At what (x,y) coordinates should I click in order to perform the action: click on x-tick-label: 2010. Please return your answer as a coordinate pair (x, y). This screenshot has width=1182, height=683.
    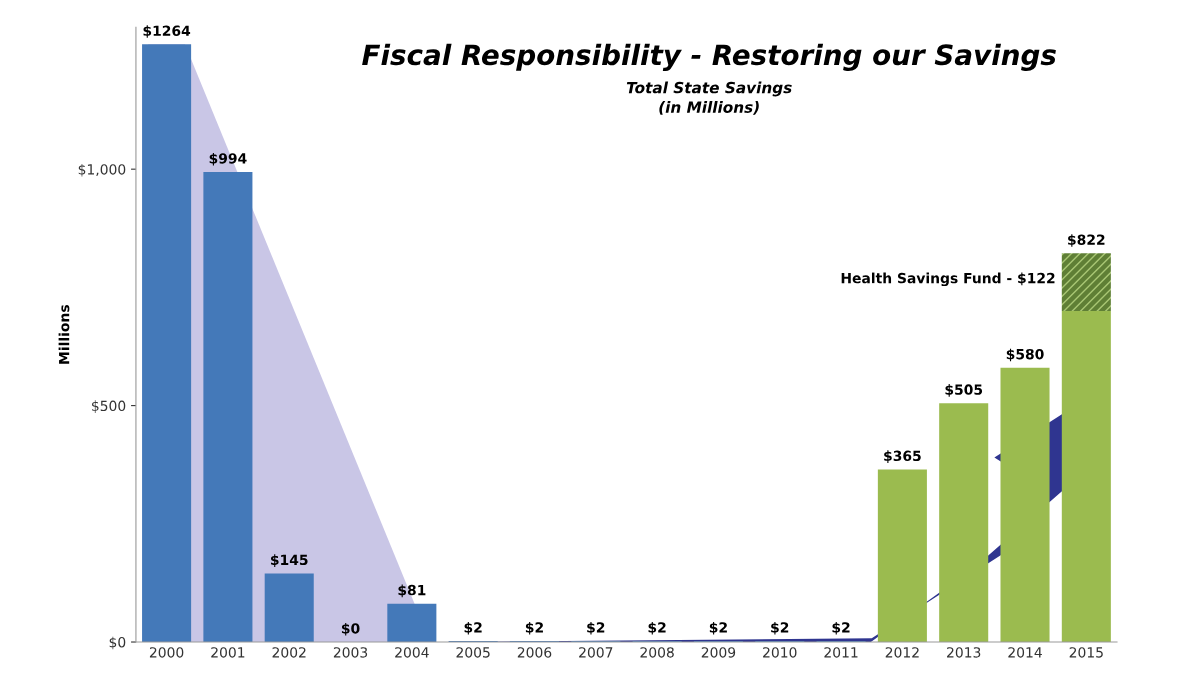
    Looking at the image, I should click on (780, 652).